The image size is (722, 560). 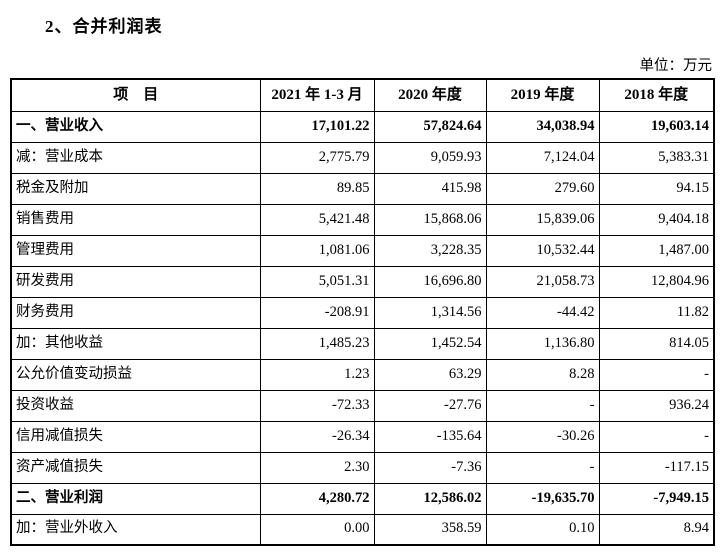 What do you see at coordinates (542, 498) in the screenshot?
I see `row-value: -19,635.70` at bounding box center [542, 498].